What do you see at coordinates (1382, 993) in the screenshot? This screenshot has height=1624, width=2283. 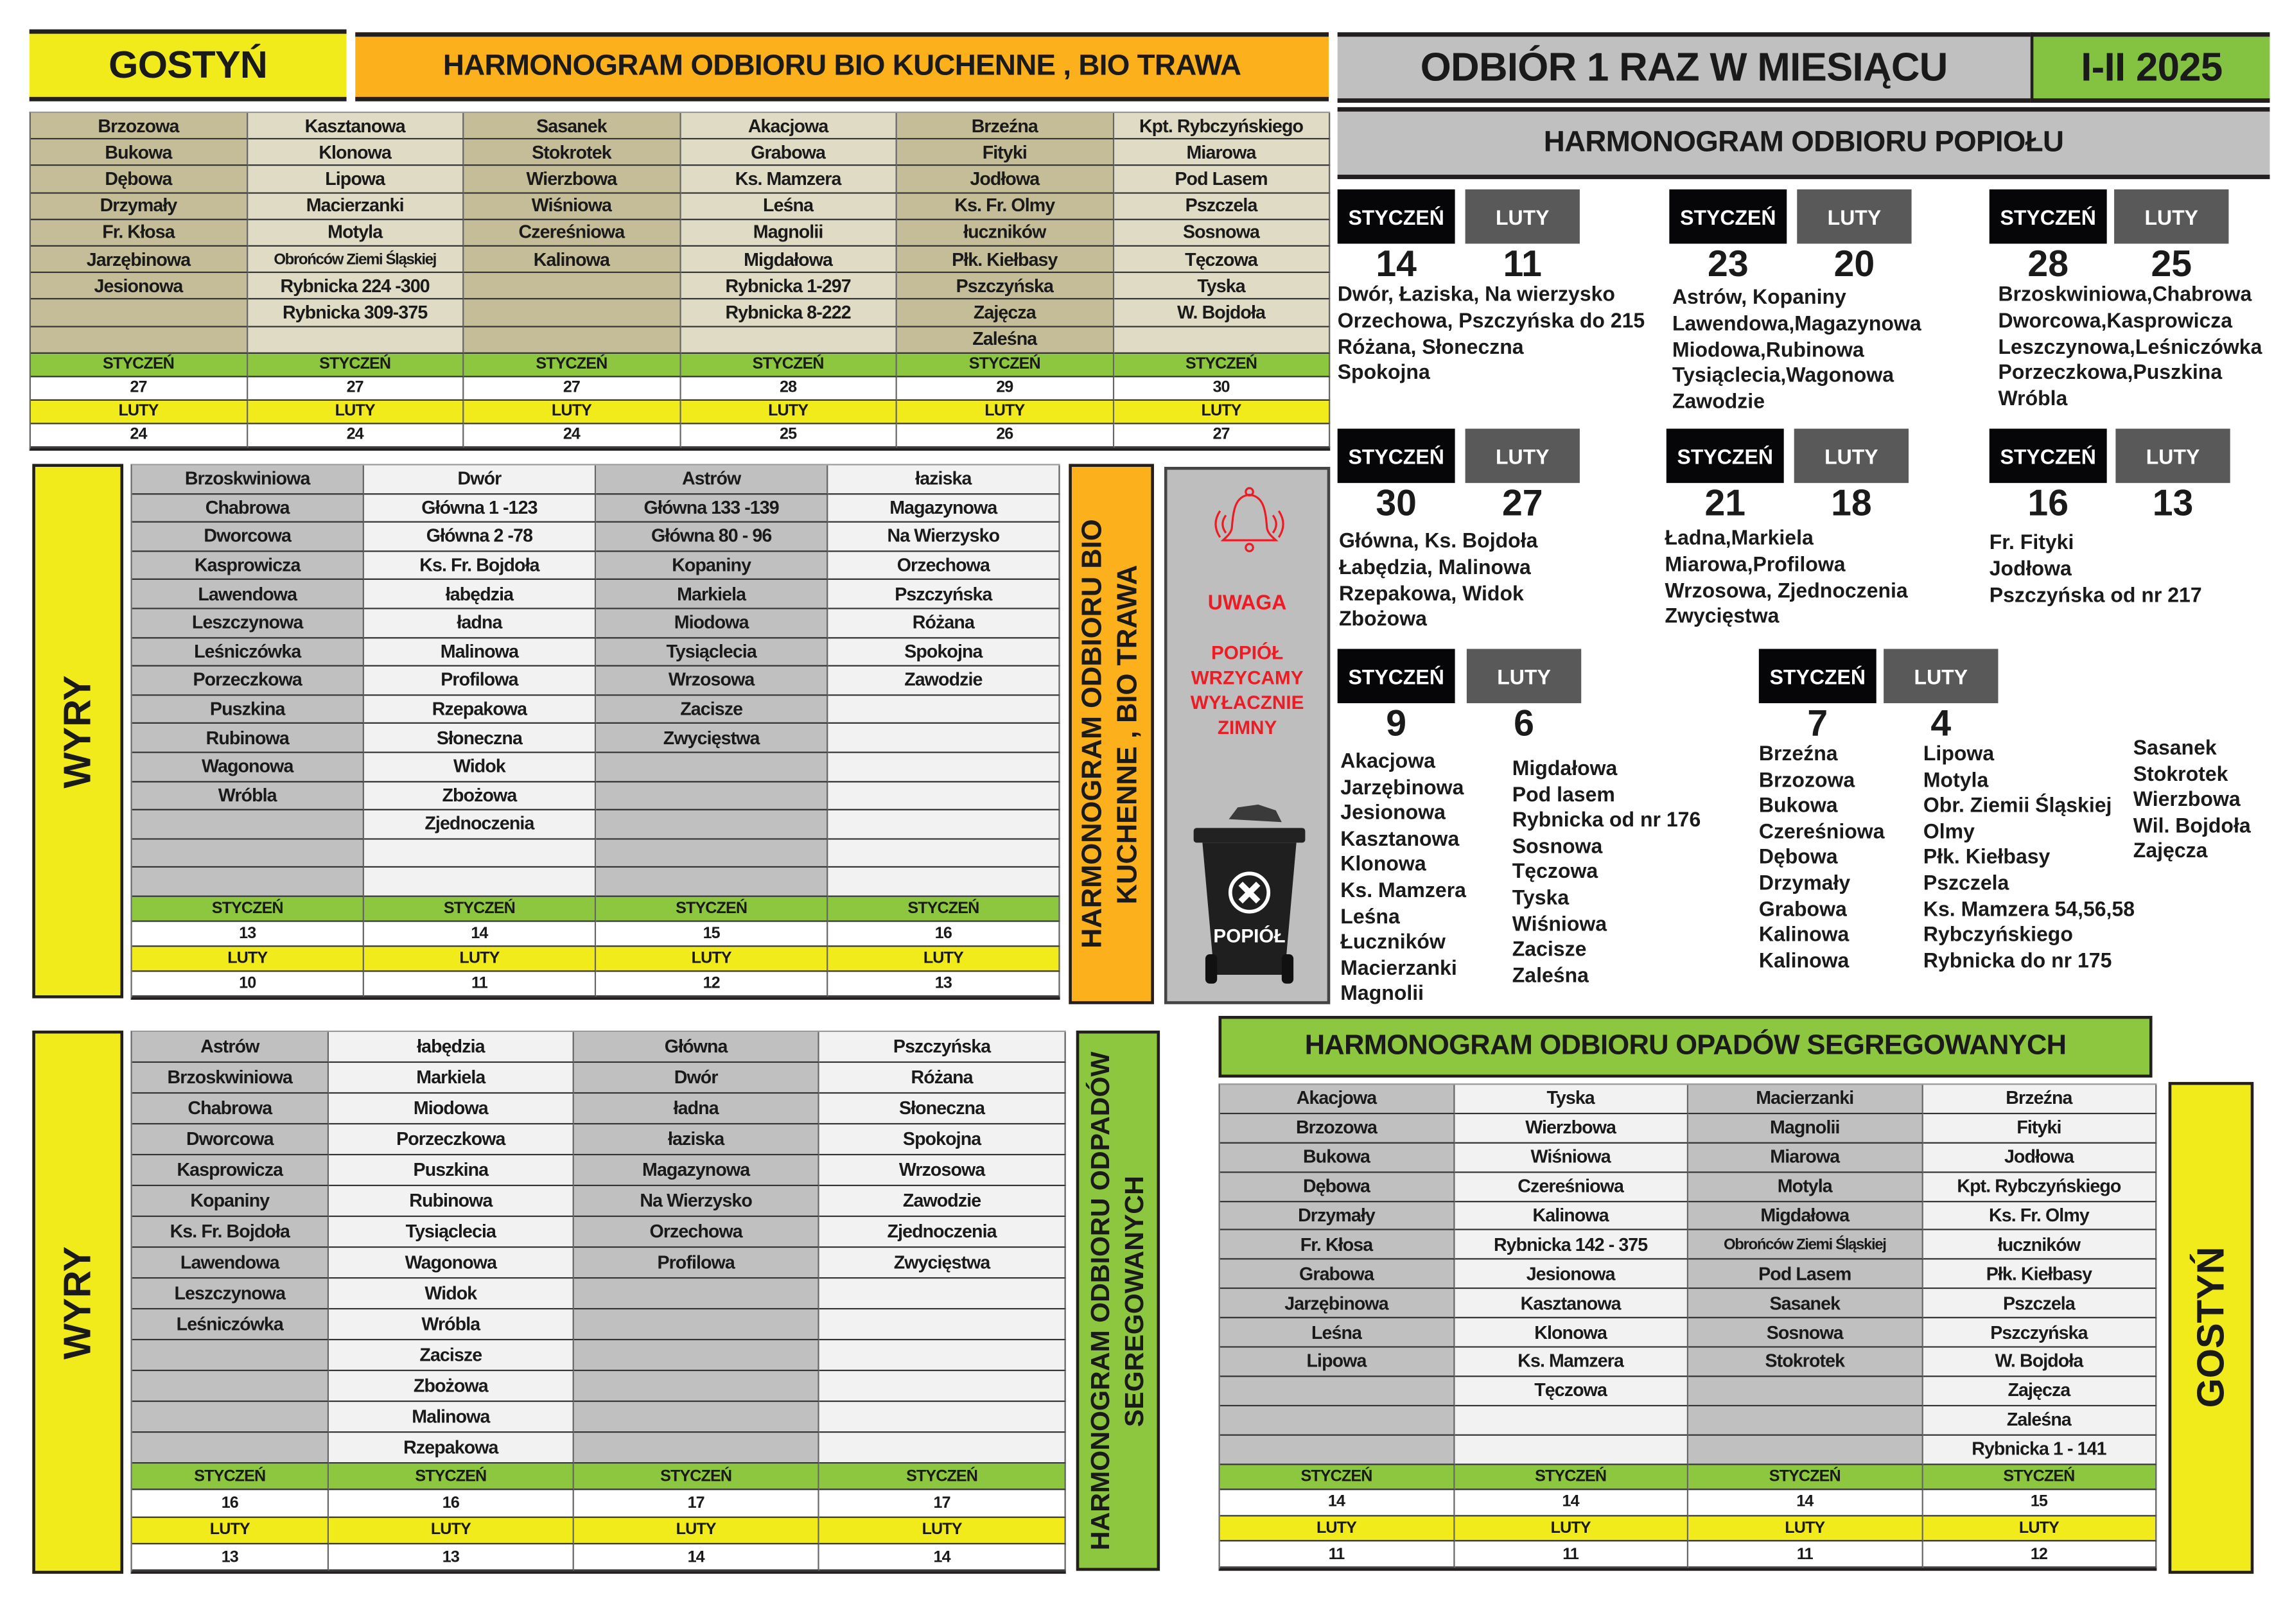 I see `street-line: Magnolii` at bounding box center [1382, 993].